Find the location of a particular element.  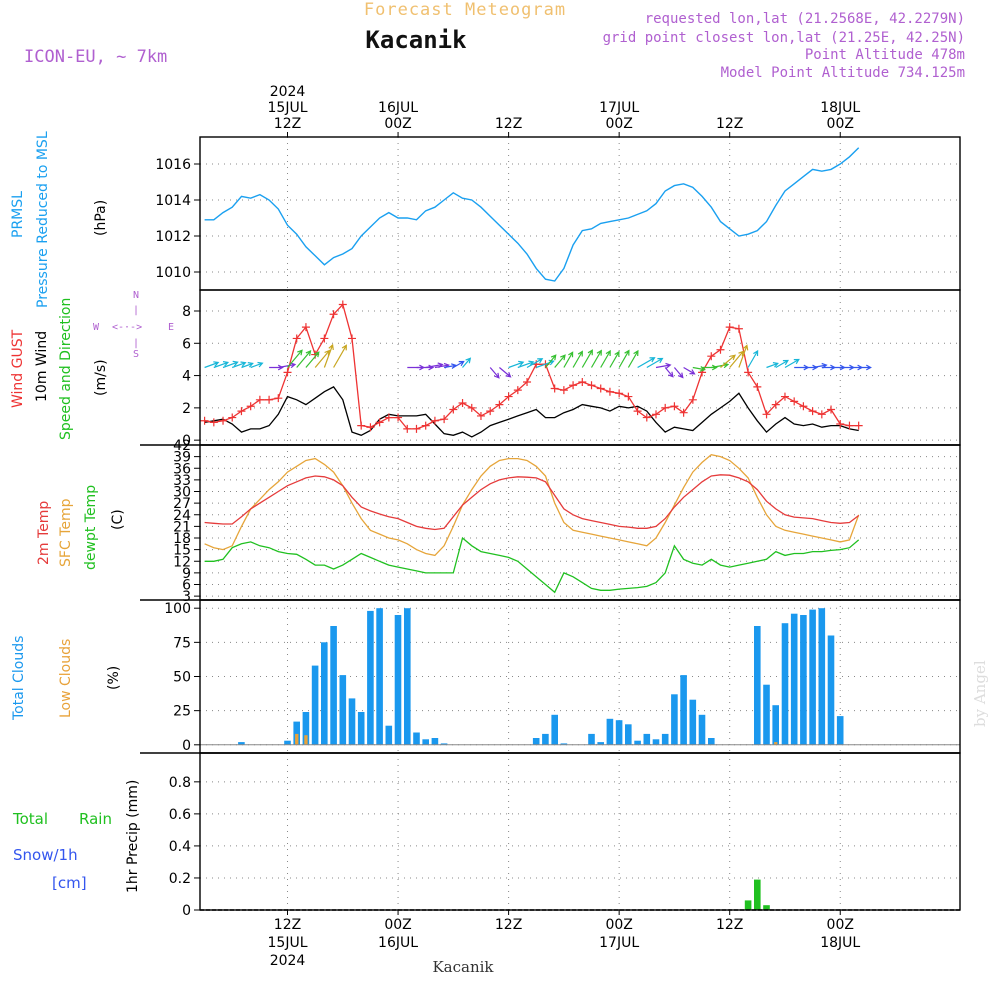

temp-ytick-label: 3 is located at coordinates (186, 597).